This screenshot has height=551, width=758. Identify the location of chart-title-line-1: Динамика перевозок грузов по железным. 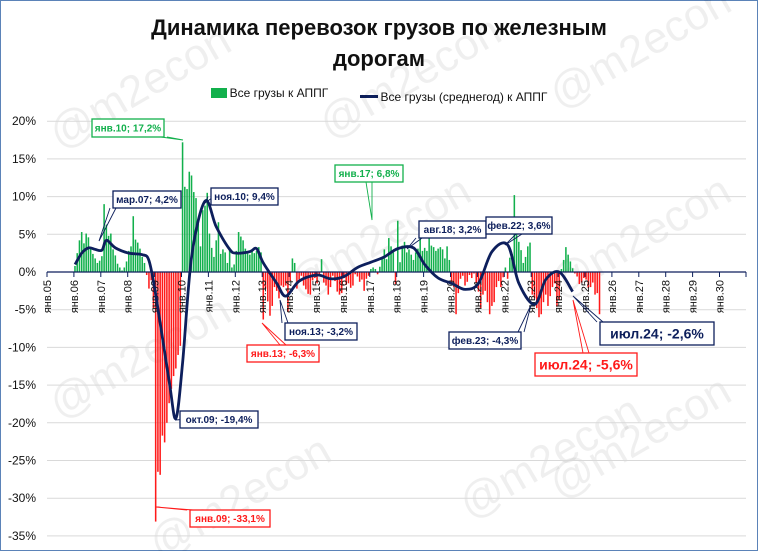
(379, 27).